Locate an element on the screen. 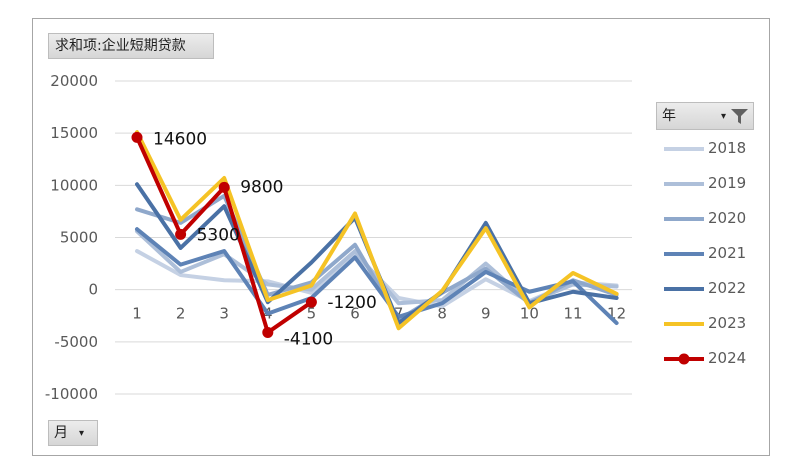 The image size is (799, 469). legend-item-2020: 2020 is located at coordinates (717, 219).